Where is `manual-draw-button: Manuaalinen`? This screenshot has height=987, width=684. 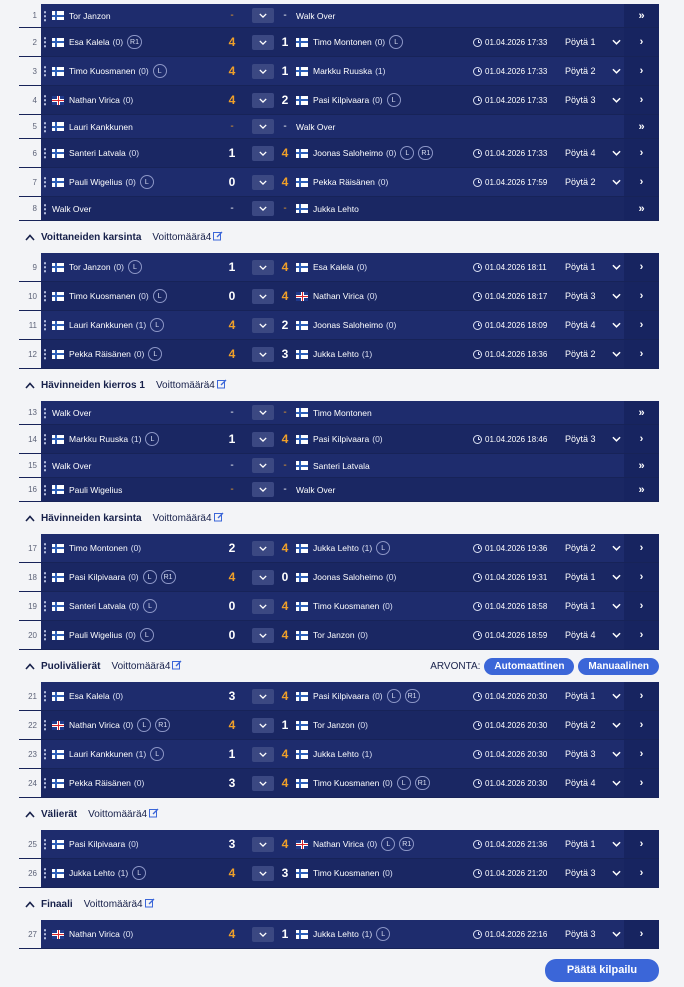 manual-draw-button: Manuaalinen is located at coordinates (618, 666).